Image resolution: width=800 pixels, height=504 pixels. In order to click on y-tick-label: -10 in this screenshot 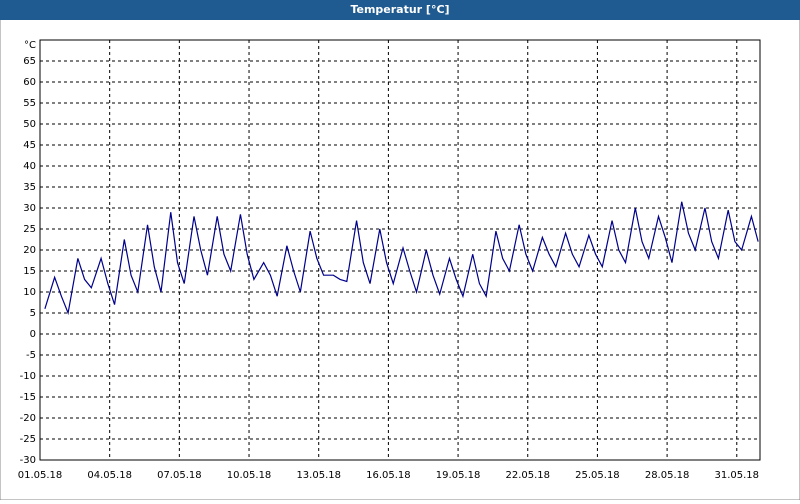, I will do `click(28, 376)`.